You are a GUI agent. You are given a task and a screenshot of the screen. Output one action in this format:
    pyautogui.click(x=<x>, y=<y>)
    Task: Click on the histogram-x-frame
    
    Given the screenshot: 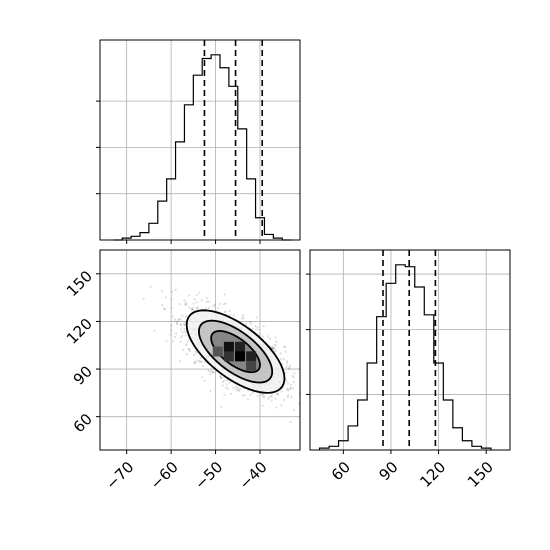 What is the action you would take?
    pyautogui.click(x=200, y=140)
    